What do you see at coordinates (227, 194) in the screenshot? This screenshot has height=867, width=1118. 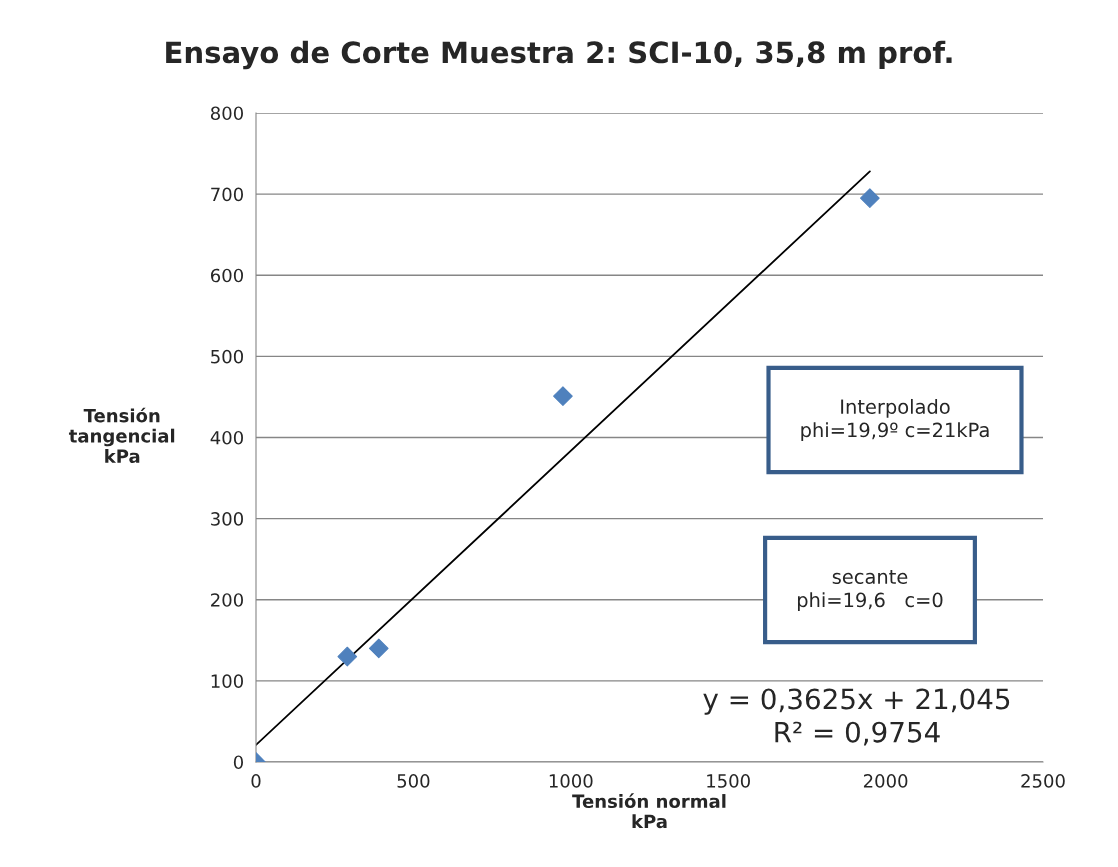 I see `y-tick-label: 700` at bounding box center [227, 194].